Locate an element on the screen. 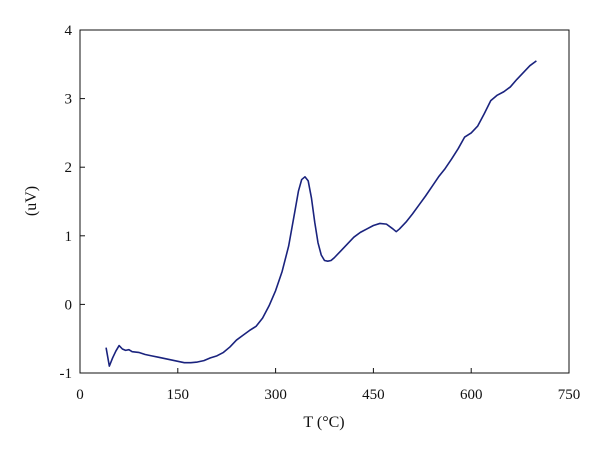  x-tick-label: 300 is located at coordinates (275, 395).